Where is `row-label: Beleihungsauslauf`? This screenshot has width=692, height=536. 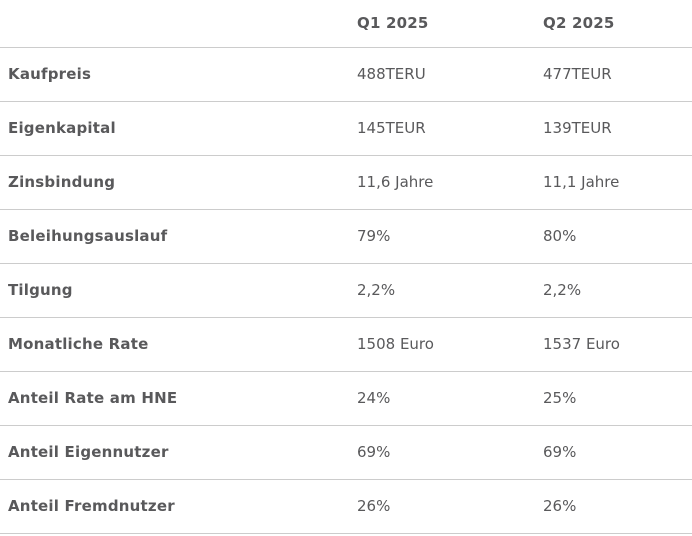
row-label: Beleihungsauslauf is located at coordinates (174, 236).